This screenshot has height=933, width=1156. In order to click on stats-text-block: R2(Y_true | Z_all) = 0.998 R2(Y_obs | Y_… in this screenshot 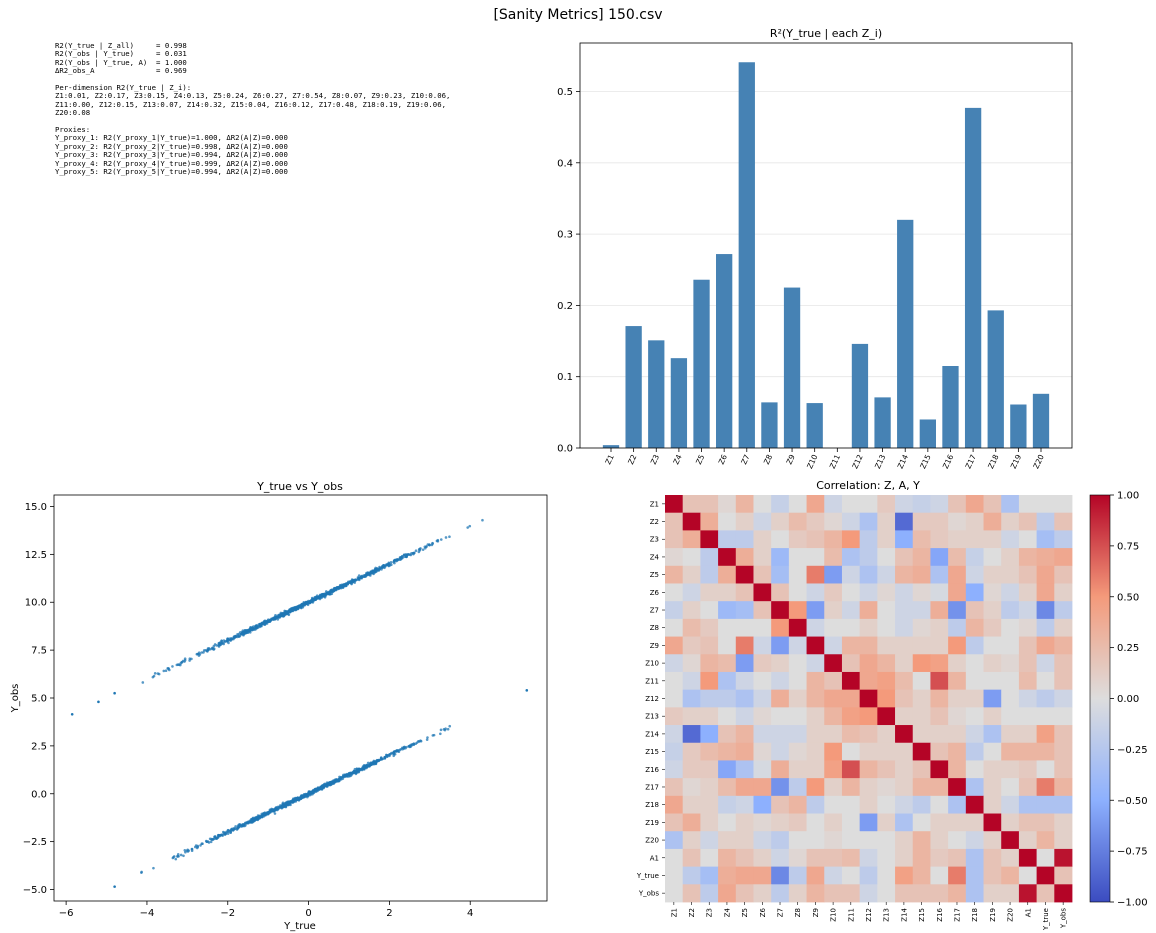, I will do `click(253, 109)`.